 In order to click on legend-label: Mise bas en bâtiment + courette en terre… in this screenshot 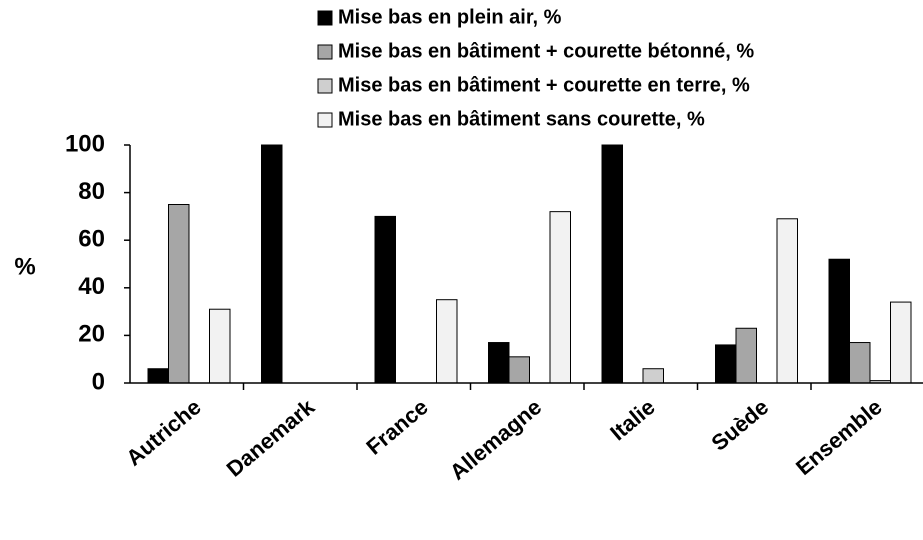, I will do `click(544, 85)`.